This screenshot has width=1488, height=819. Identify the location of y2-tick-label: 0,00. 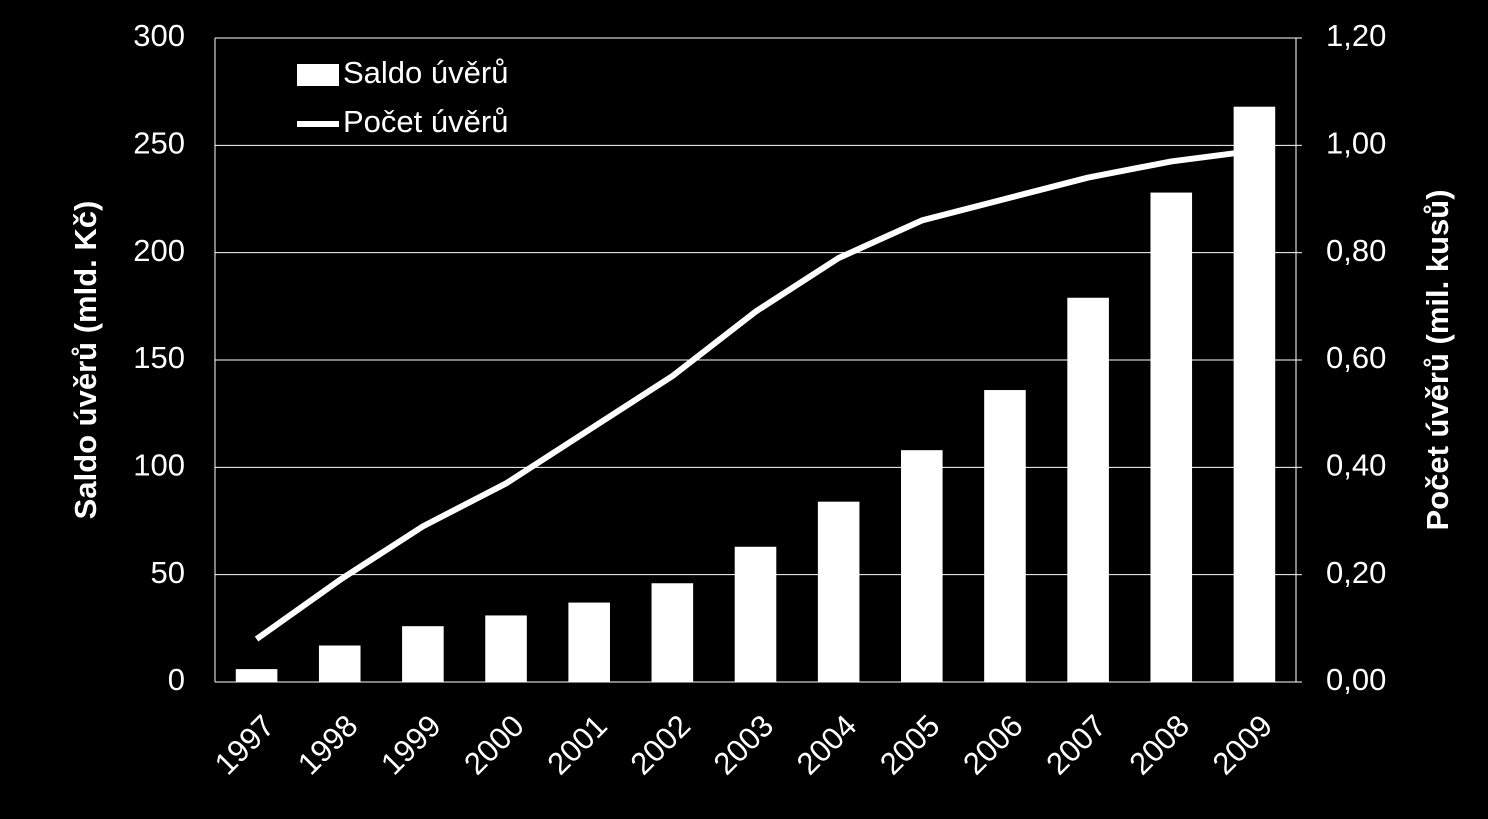
(1356, 679).